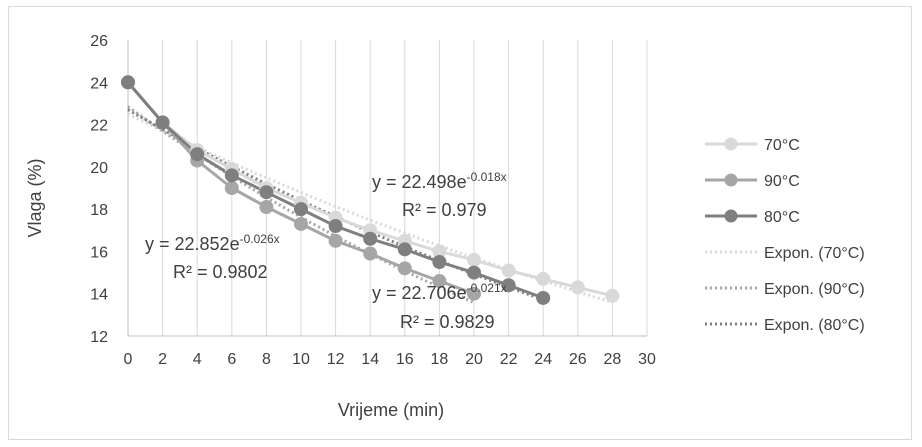 This screenshot has height=447, width=922. I want to click on svg-text: y = 22.706e-0.021x, so click(439, 292).